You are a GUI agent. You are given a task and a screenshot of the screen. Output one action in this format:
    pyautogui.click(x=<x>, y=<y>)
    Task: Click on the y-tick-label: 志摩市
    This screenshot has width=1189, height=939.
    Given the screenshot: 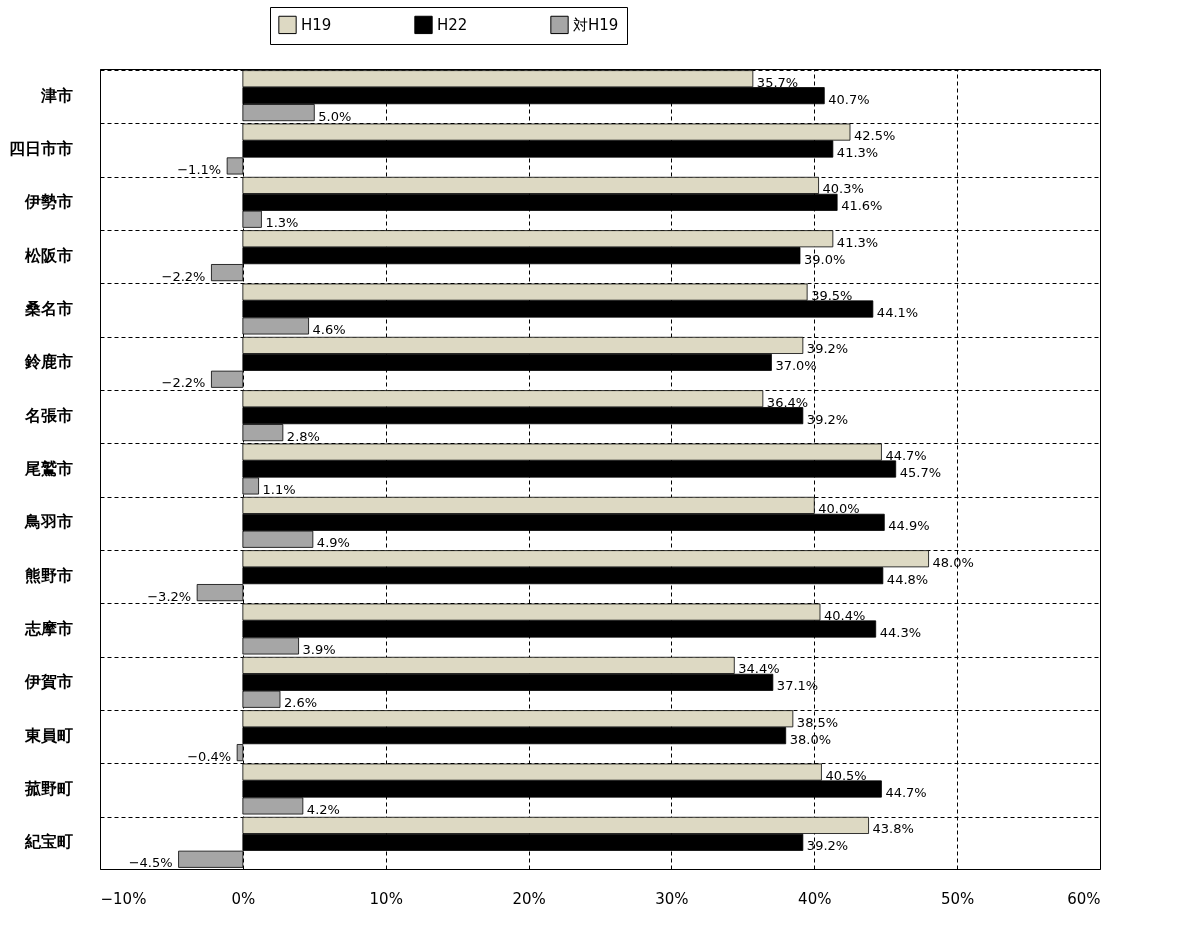 What is the action you would take?
    pyautogui.click(x=48, y=628)
    